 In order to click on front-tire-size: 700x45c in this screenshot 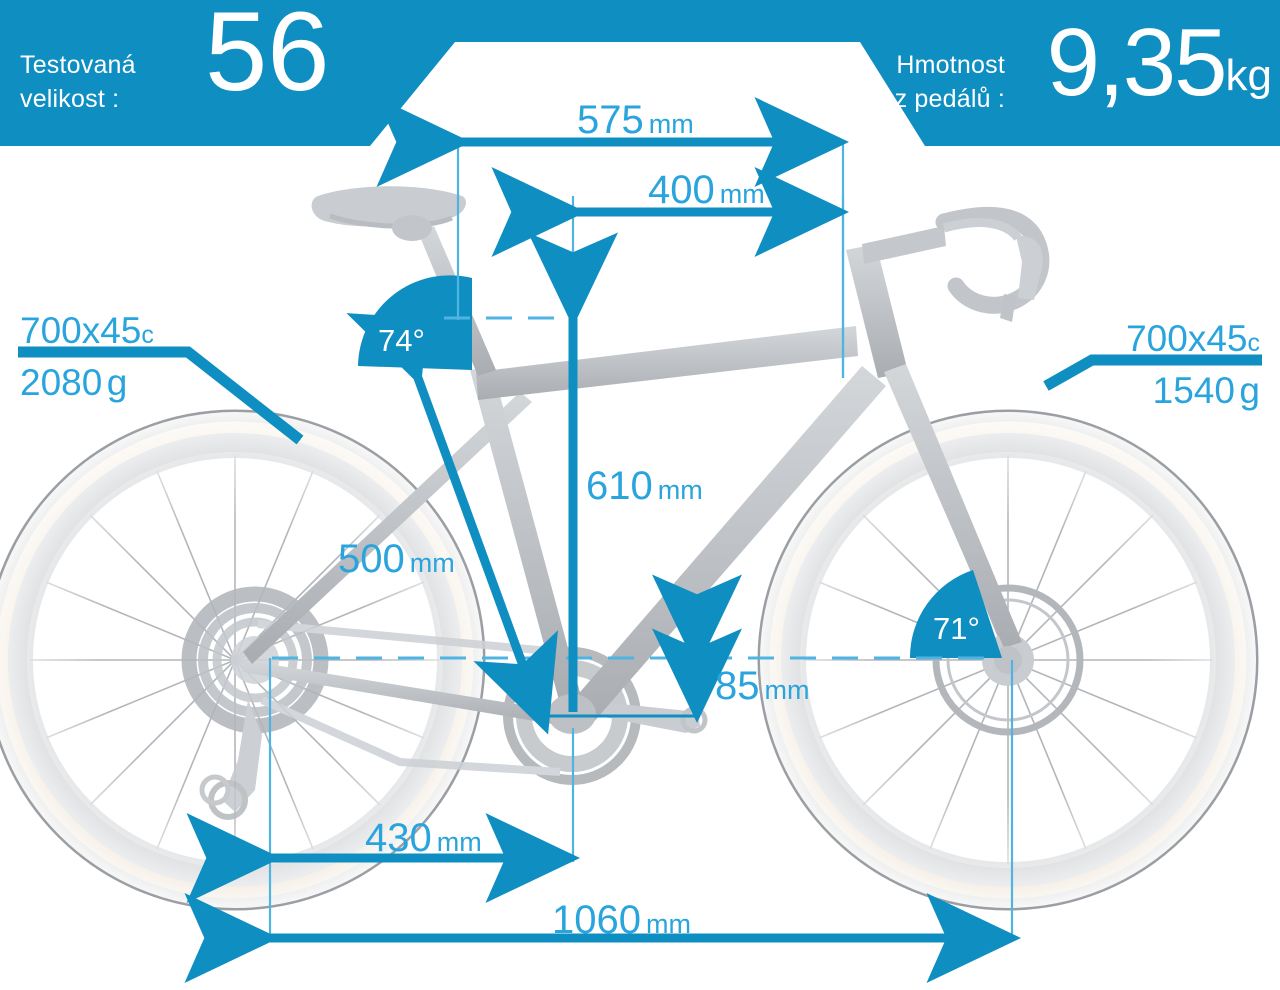, I will do `click(1193, 339)`.